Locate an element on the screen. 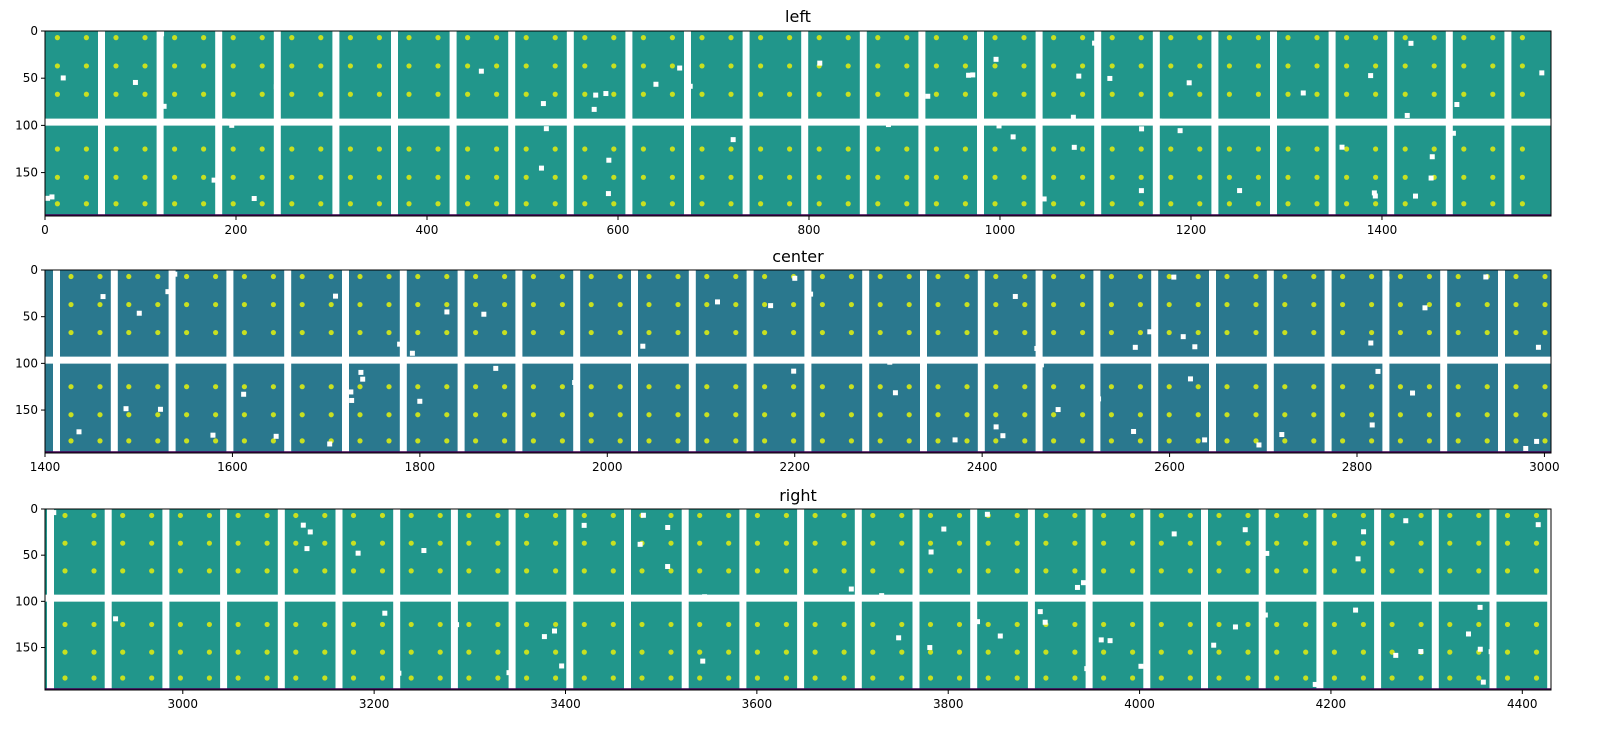 The width and height of the screenshot is (1613, 748). x-tick-label: 3200 is located at coordinates (374, 704).